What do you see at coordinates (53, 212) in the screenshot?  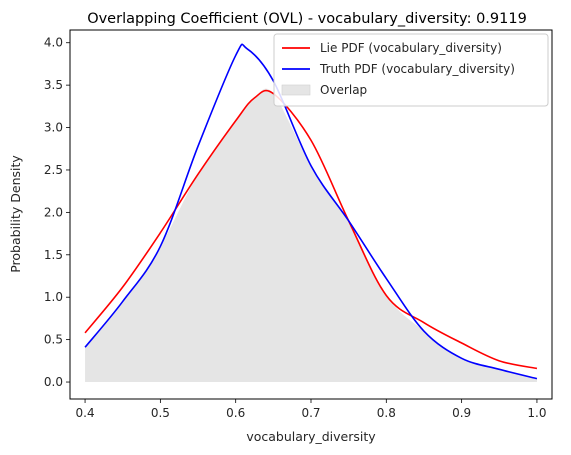 I see `y-tick-label: 2.0` at bounding box center [53, 212].